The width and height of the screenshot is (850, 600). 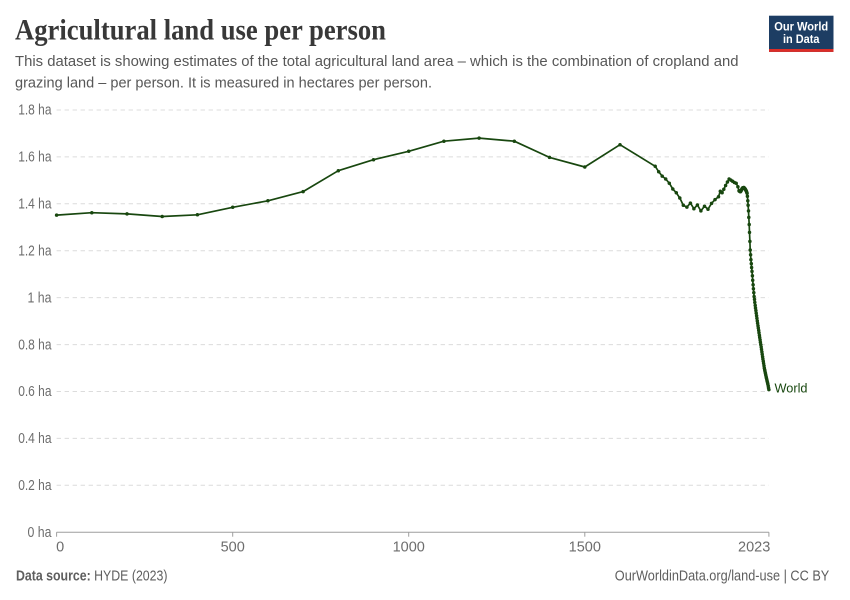 I want to click on svg-text: 1.2 ha, so click(x=35, y=251).